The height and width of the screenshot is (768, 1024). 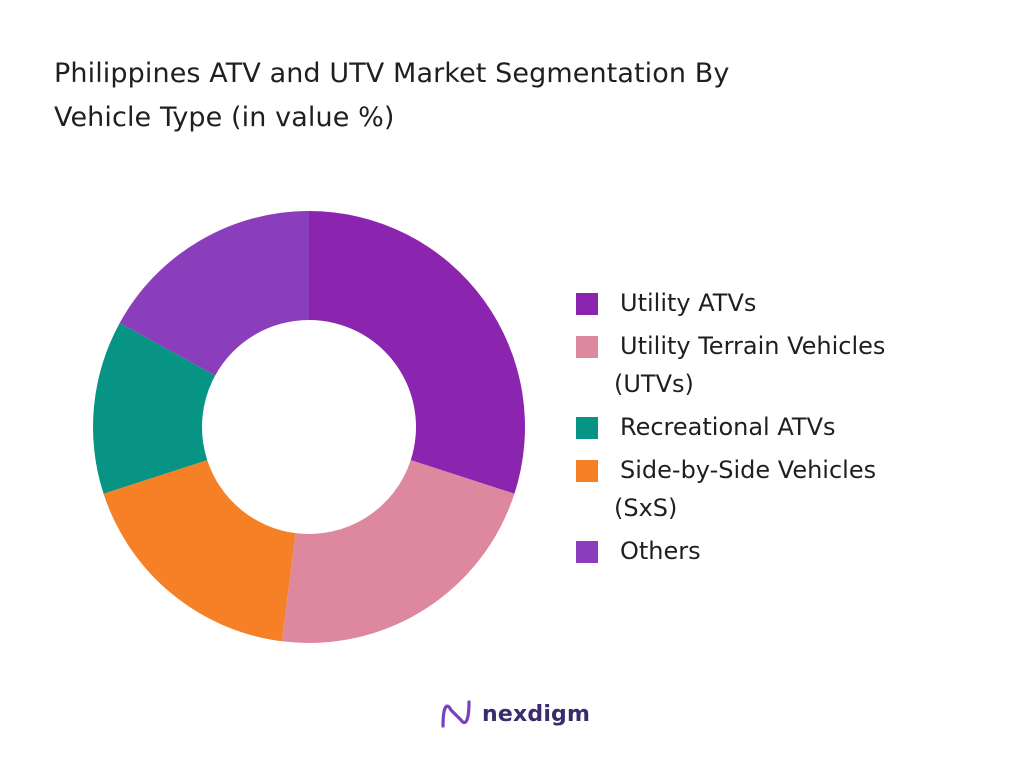 I want to click on legend-label: Utility ATVs, so click(x=808, y=303).